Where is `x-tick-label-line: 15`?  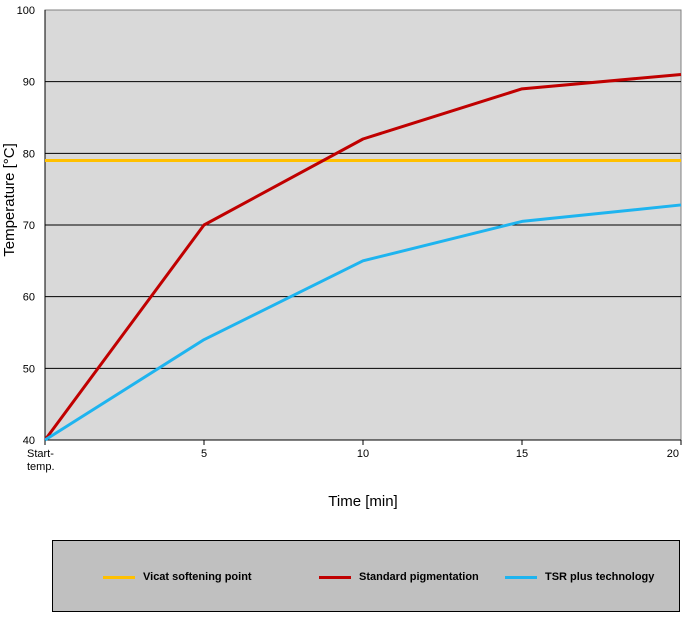 x-tick-label-line: 15 is located at coordinates (522, 454).